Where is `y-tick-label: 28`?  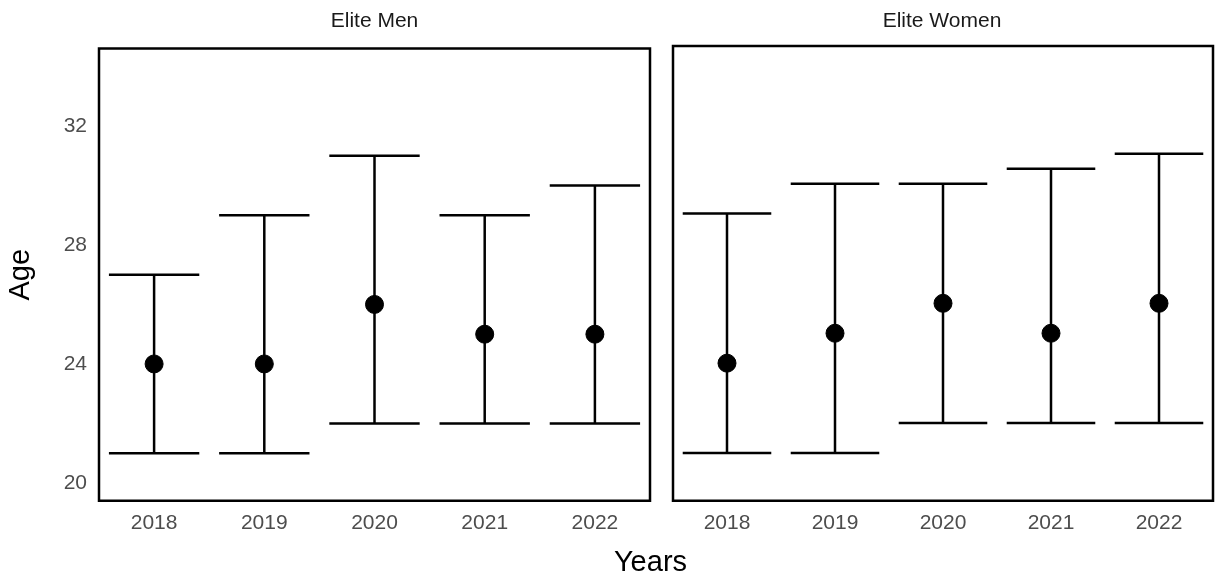
y-tick-label: 28 is located at coordinates (75, 243).